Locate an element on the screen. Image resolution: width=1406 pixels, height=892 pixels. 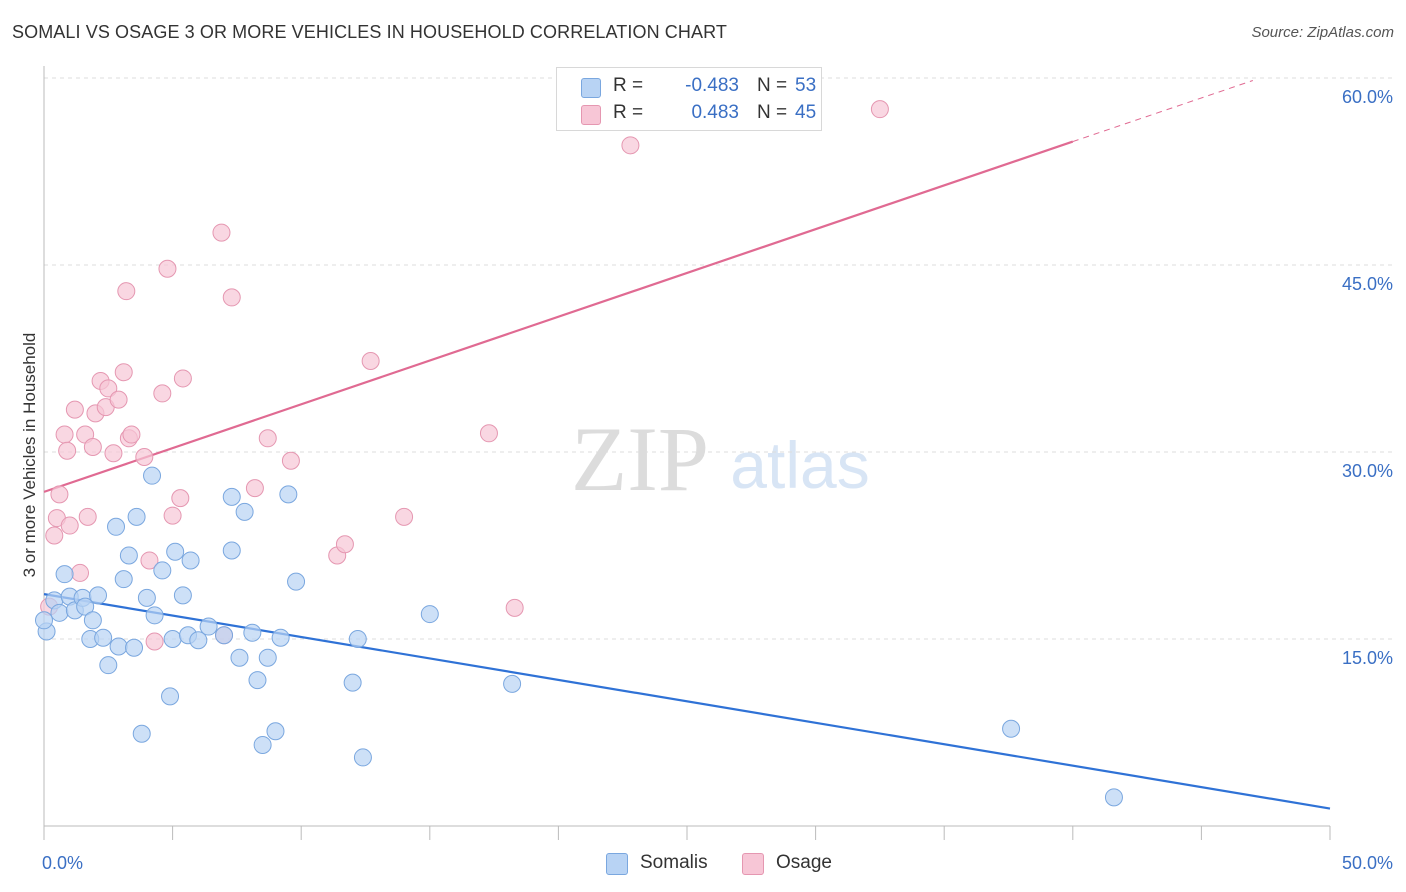
correlation-legend: R = -0.483 N = 53 R = 0.483 N = 45 is located at coordinates (689, 99).